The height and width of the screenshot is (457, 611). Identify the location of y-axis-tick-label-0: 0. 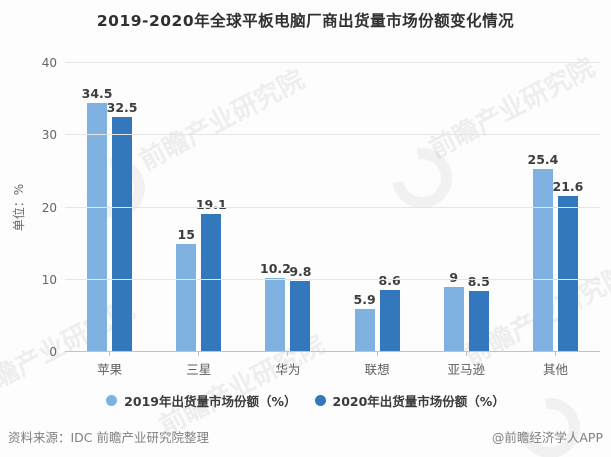
(53, 352).